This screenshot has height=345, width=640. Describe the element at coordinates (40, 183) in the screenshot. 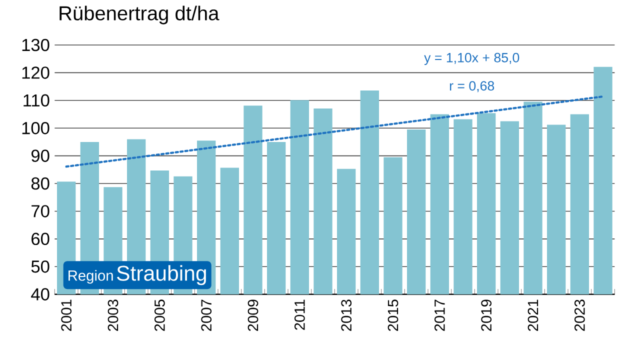

I see `y-tick-label: 80` at that location.